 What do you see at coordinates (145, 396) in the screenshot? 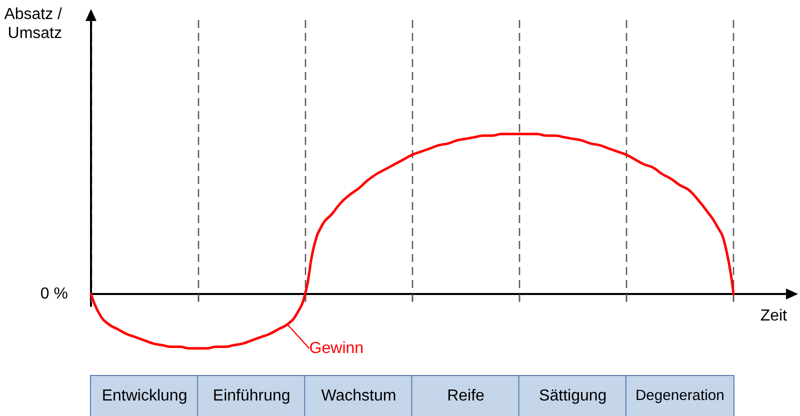
I see `x-tick-label: Entwicklung` at bounding box center [145, 396].